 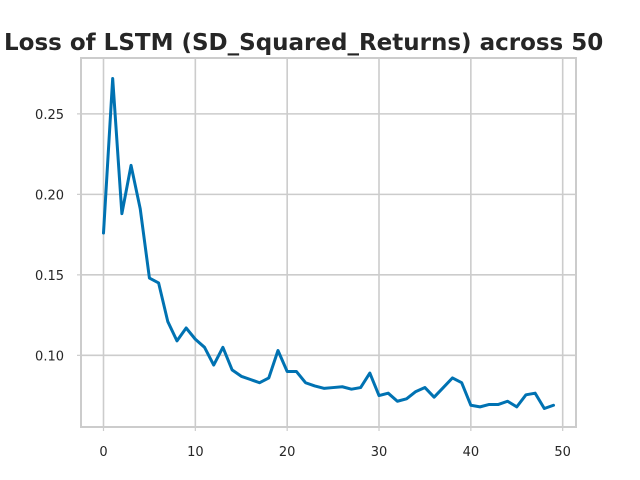 What do you see at coordinates (471, 452) in the screenshot?
I see `x-tick-label: 40` at bounding box center [471, 452].